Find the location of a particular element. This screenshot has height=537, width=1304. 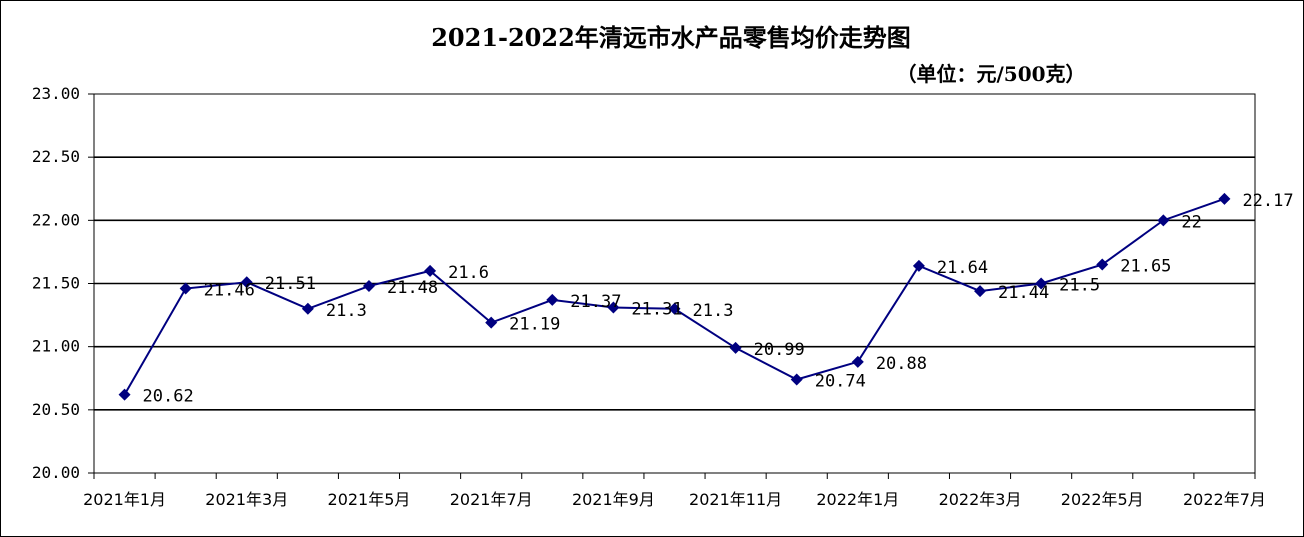

data-label: 20.99 is located at coordinates (779, 350).